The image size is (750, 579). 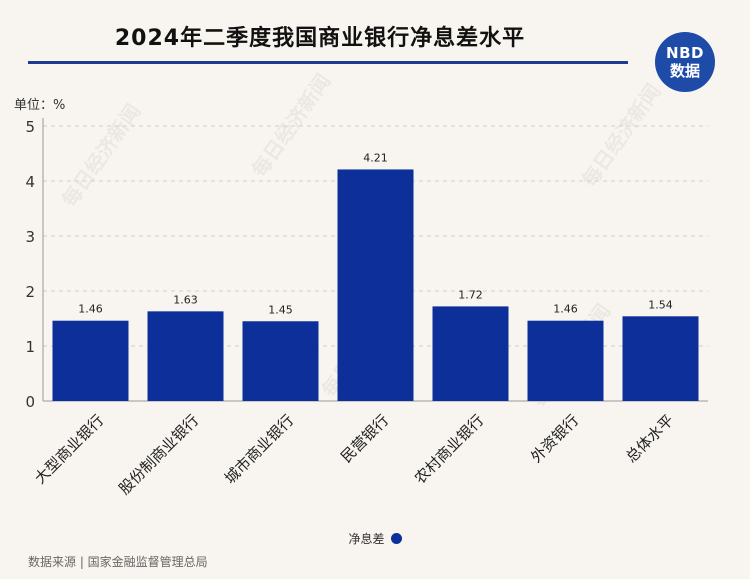 What do you see at coordinates (30, 292) in the screenshot?
I see `y-tick-label: 2` at bounding box center [30, 292].